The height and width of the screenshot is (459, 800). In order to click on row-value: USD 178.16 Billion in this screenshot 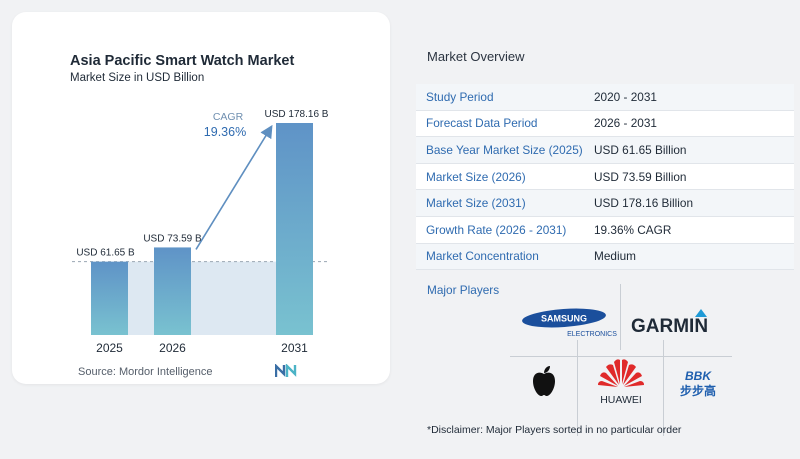, I will do `click(644, 203)`.